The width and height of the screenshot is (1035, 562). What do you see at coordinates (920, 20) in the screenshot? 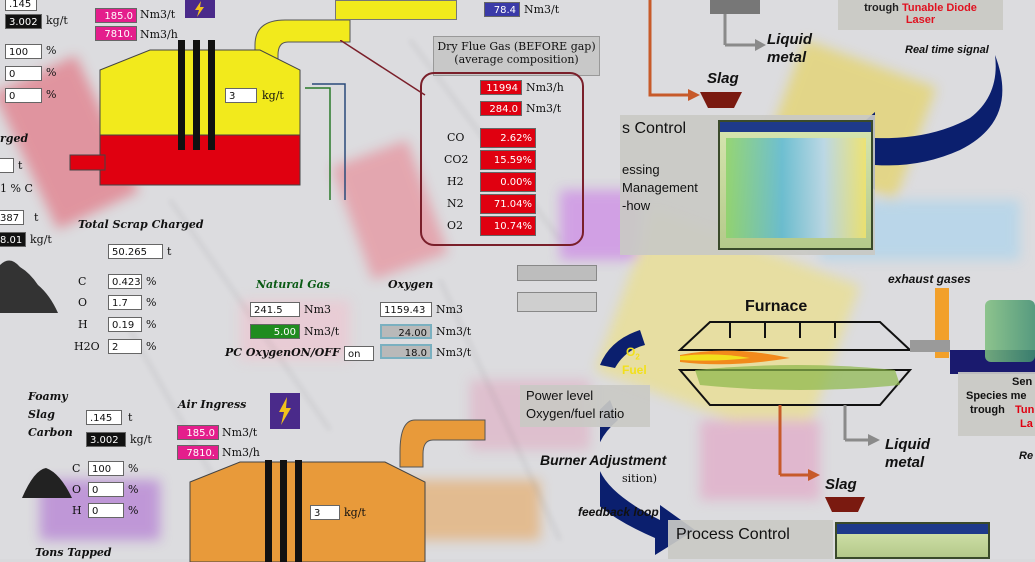
I see `sensor-text-3: Laser` at bounding box center [920, 20].